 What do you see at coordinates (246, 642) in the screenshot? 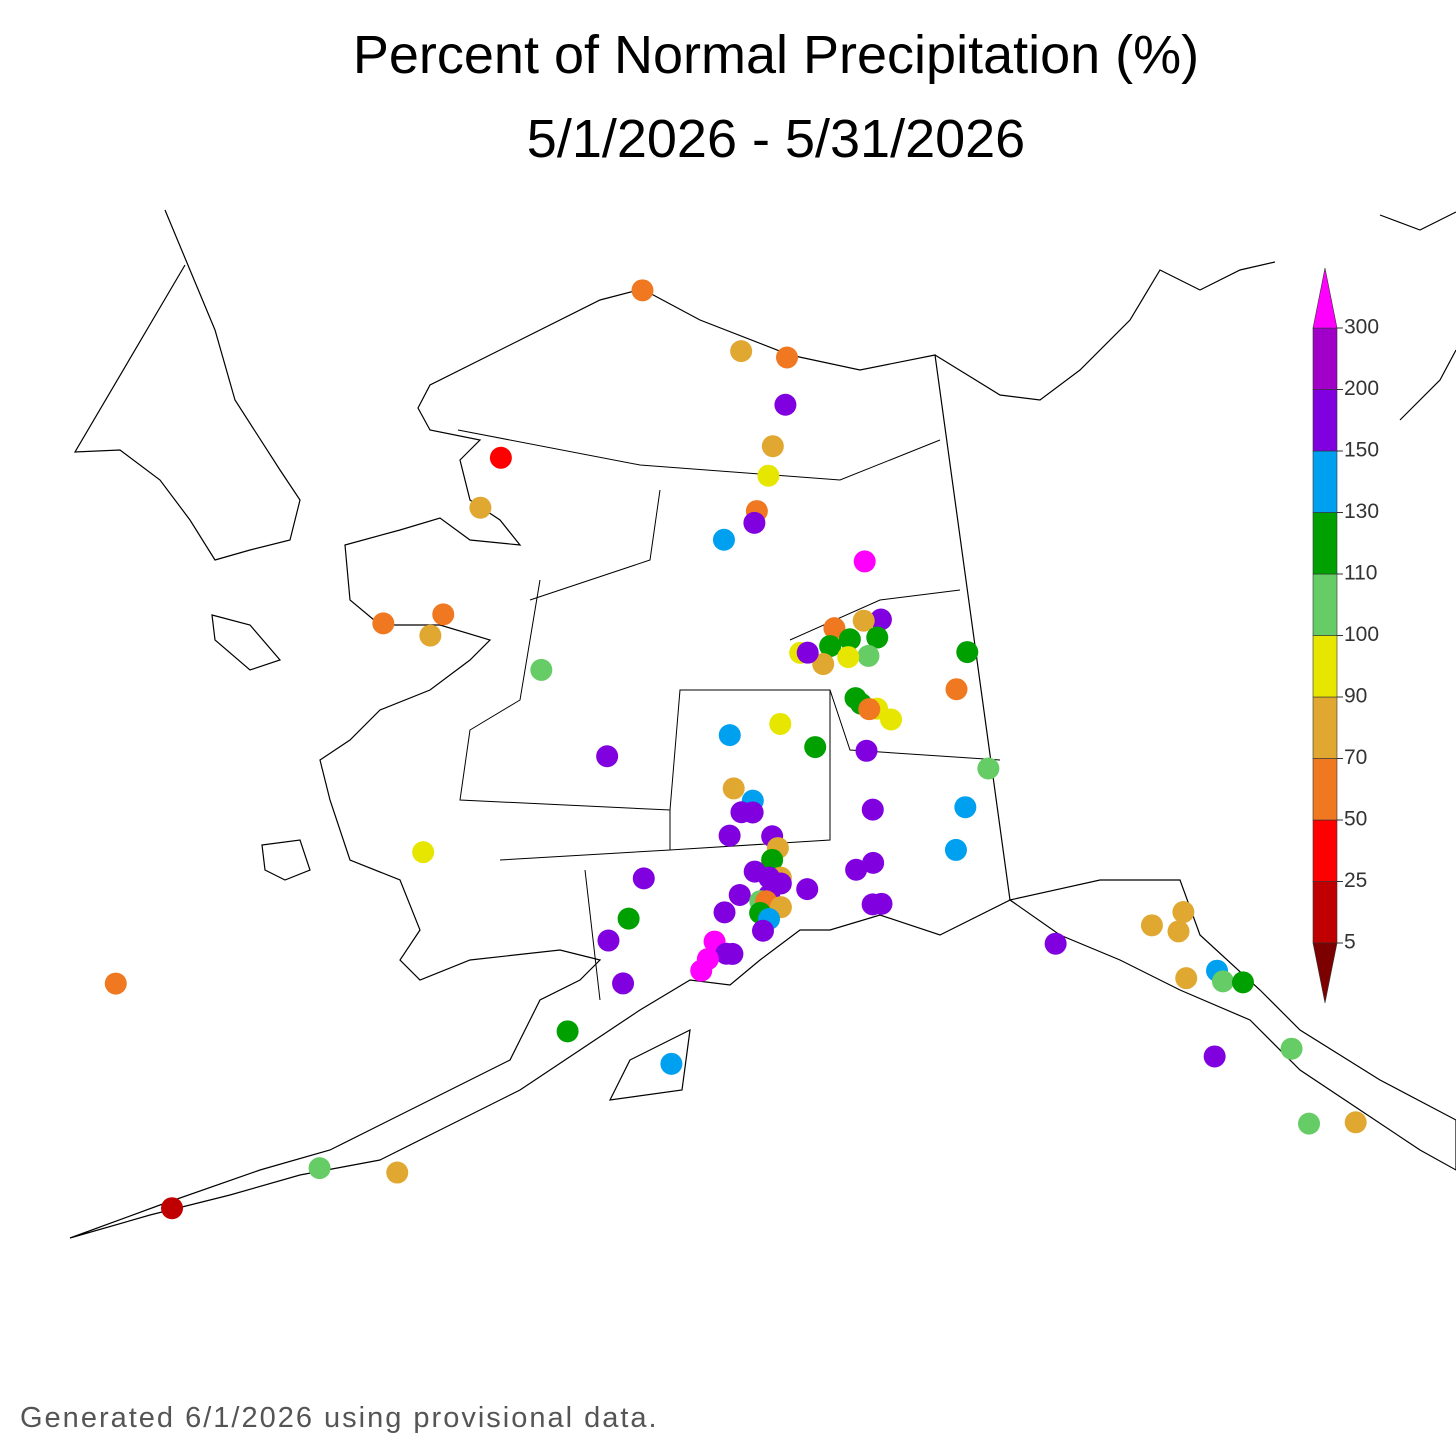
I see `st-lawrence-island` at bounding box center [246, 642].